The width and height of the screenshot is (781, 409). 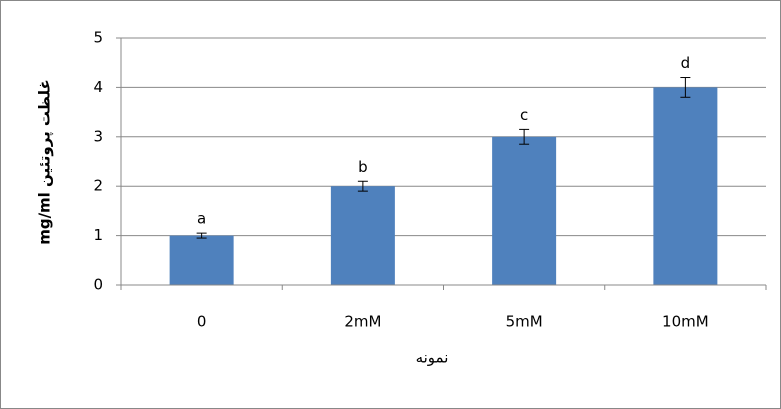 I want to click on x-tick-label: 10mM, so click(x=685, y=322).